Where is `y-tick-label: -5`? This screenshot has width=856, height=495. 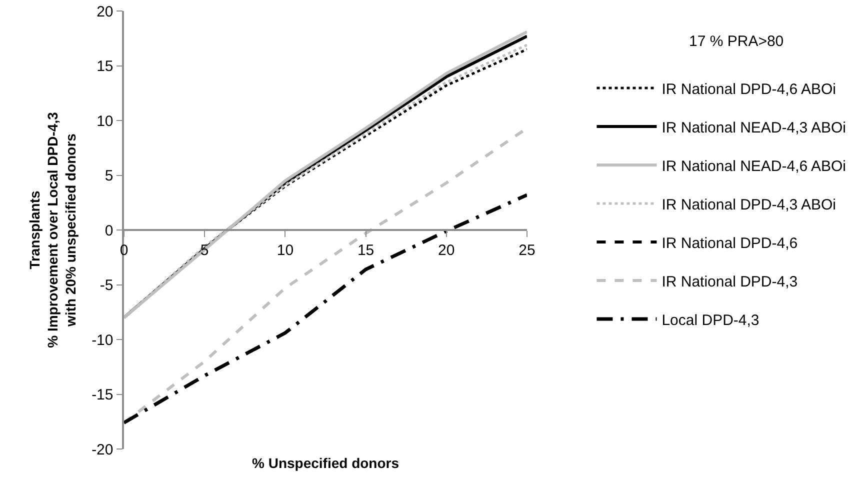
y-tick-label: -5 is located at coordinates (107, 285).